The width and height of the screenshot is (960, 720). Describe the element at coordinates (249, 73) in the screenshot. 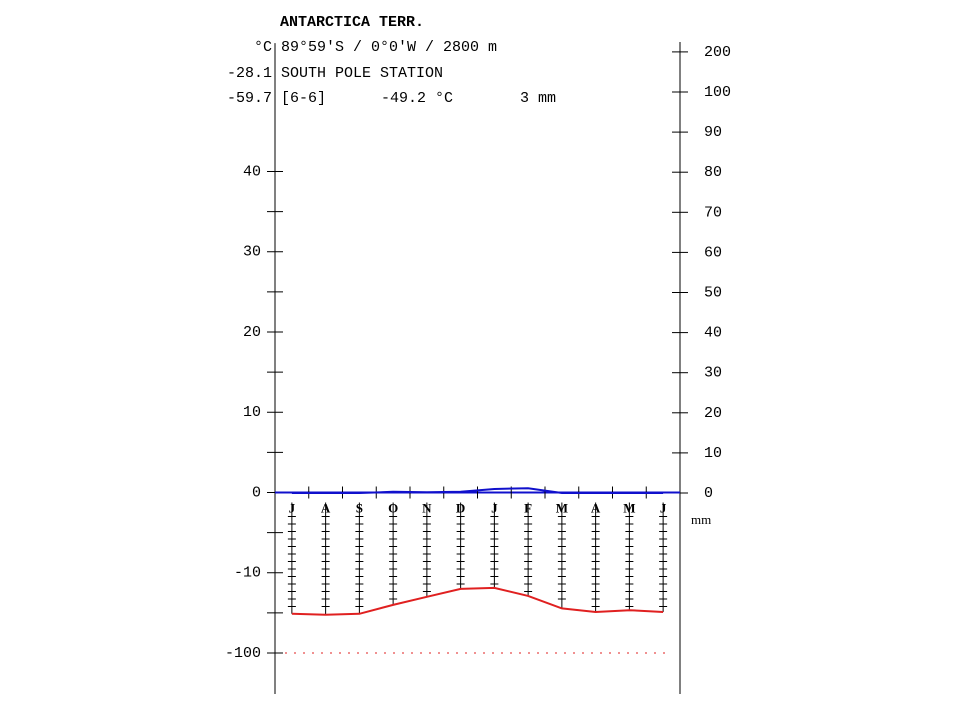

I see `max-temp-label: -28.1` at that location.